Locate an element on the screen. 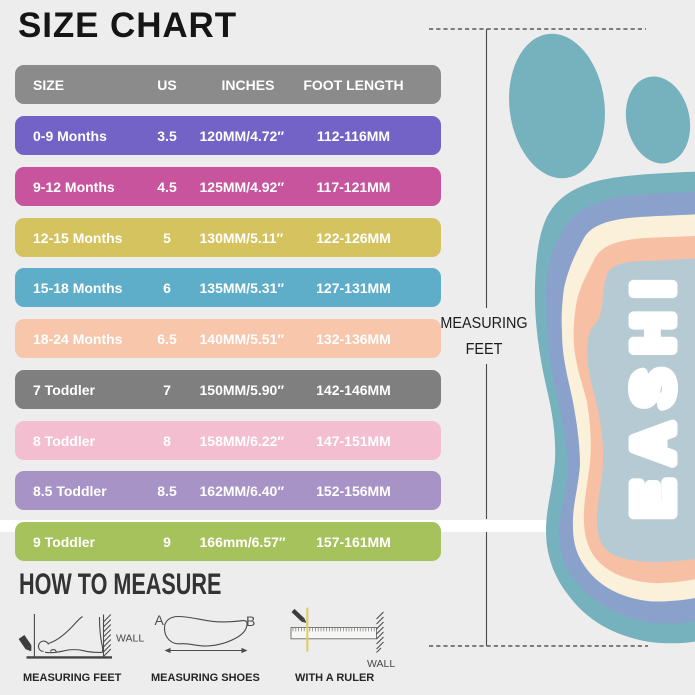  svg-text: B is located at coordinates (250, 621).